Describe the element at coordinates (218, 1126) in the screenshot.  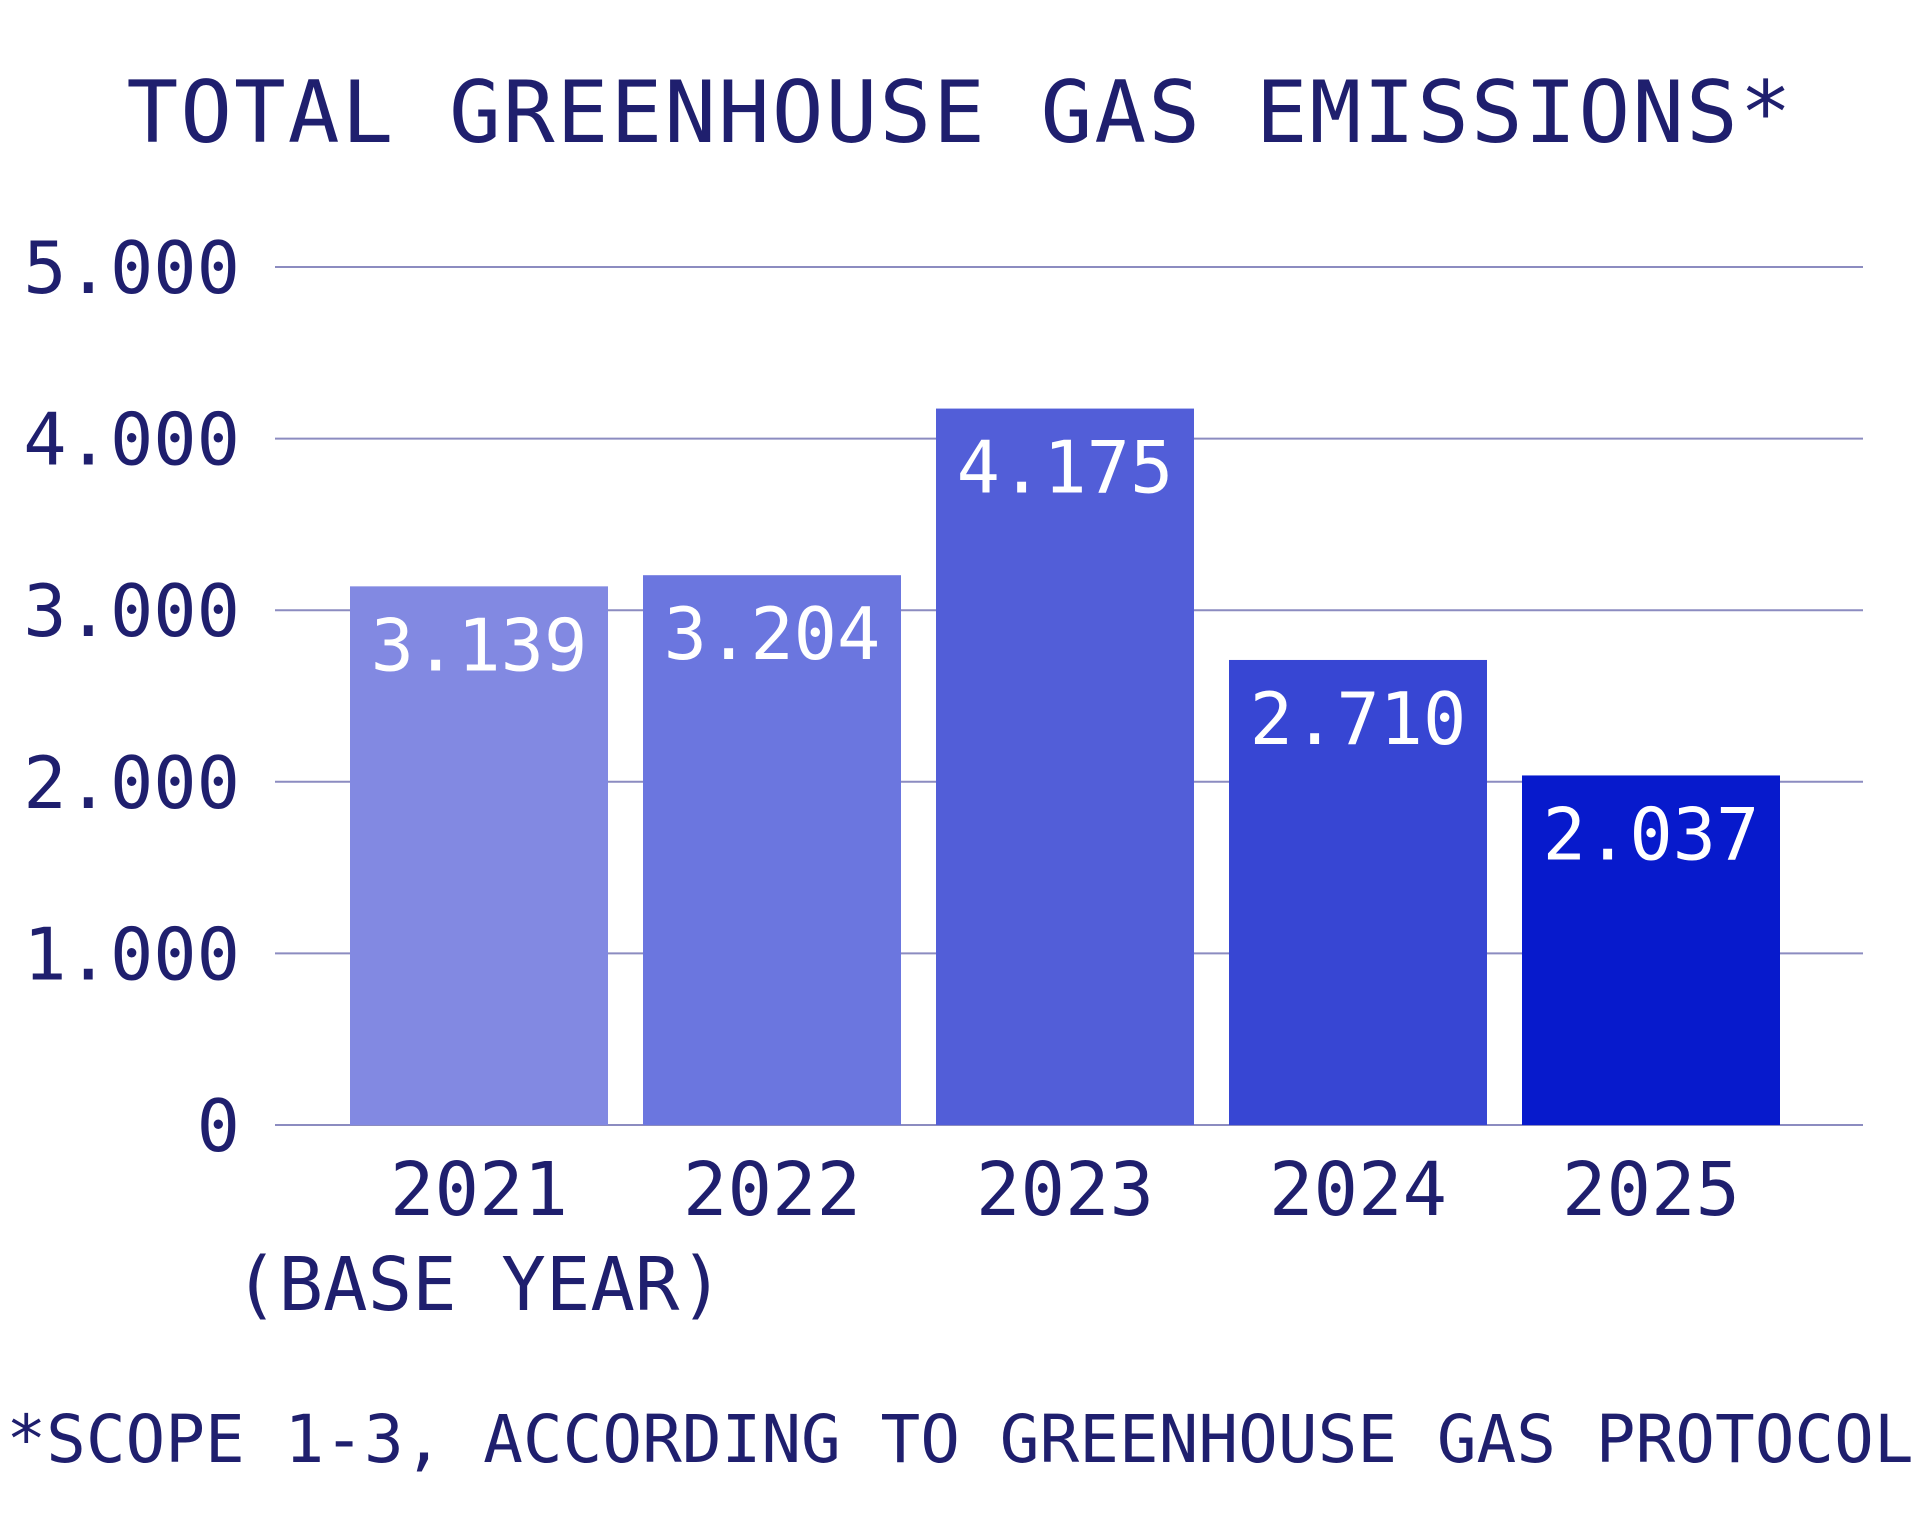
I see `y-tick-label: 0` at that location.